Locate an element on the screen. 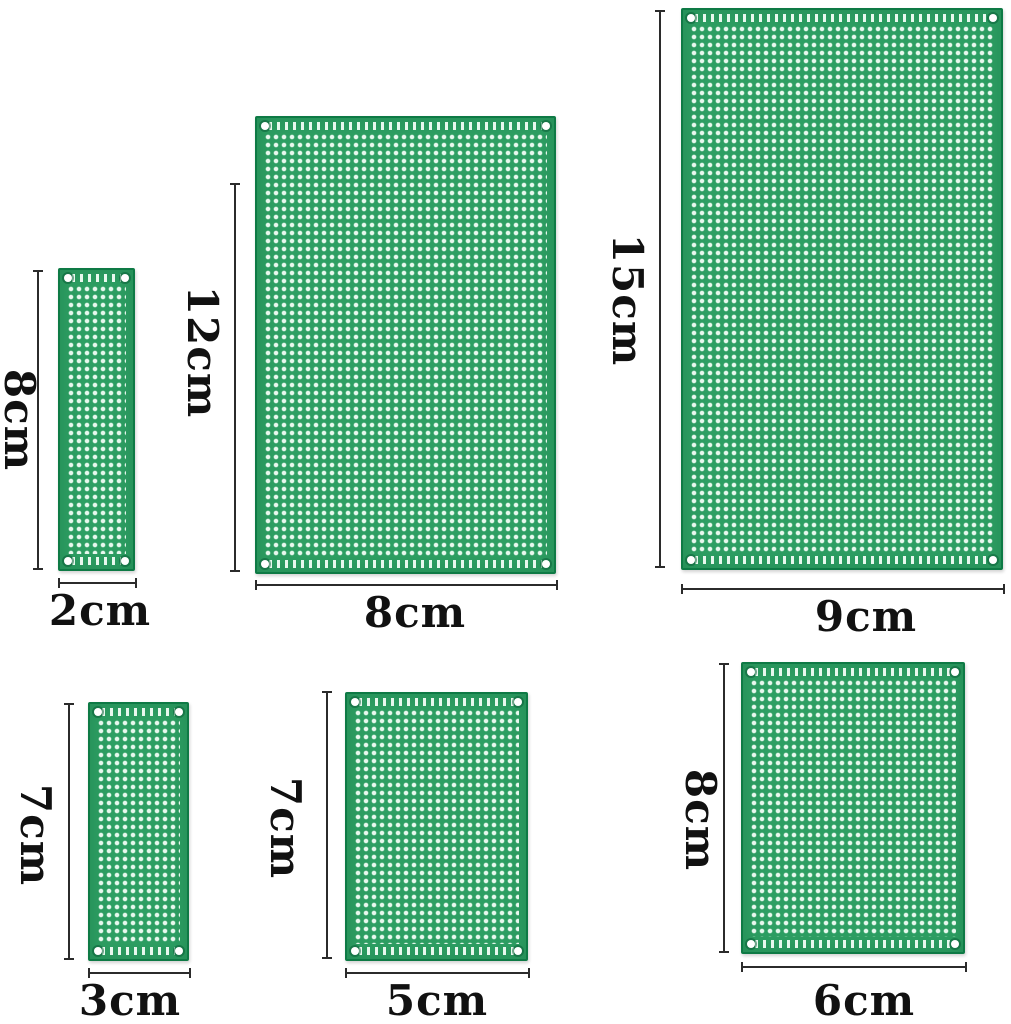  width-label: 9cm is located at coordinates (866, 616).